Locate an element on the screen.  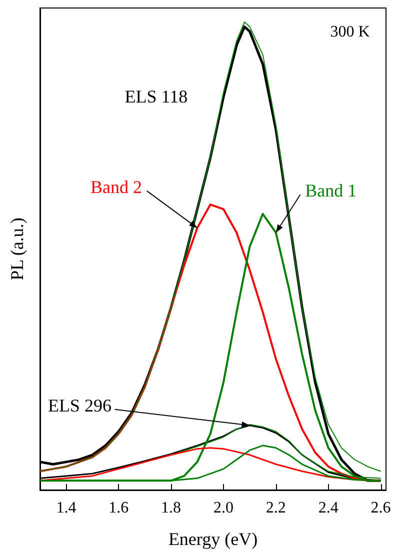
x-tick-label: 2.6 is located at coordinates (380, 508).